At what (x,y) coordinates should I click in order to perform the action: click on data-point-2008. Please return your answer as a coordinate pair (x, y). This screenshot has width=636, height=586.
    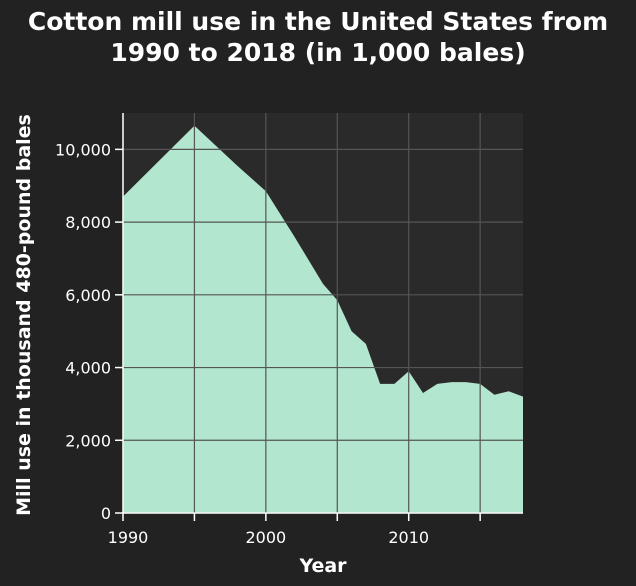
    Looking at the image, I should click on (380, 383).